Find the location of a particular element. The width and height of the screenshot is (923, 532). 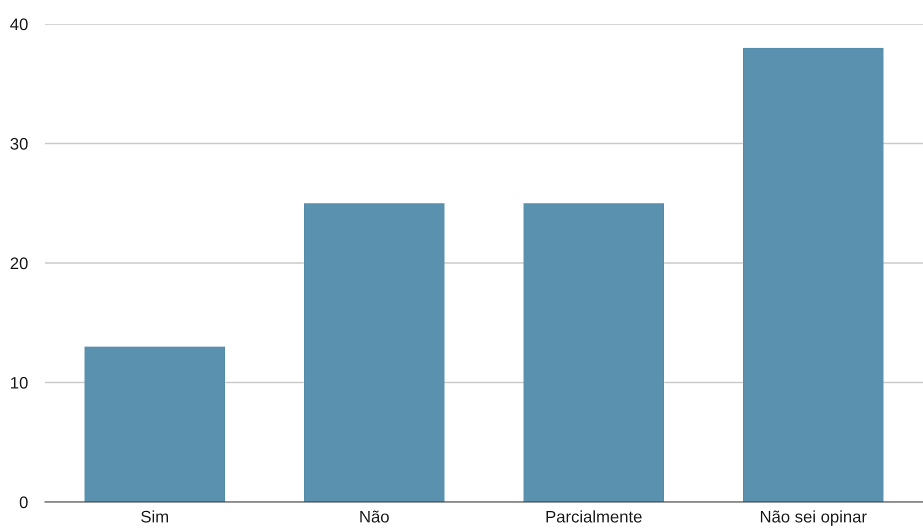

y-tick-label: 30 is located at coordinates (19, 144).